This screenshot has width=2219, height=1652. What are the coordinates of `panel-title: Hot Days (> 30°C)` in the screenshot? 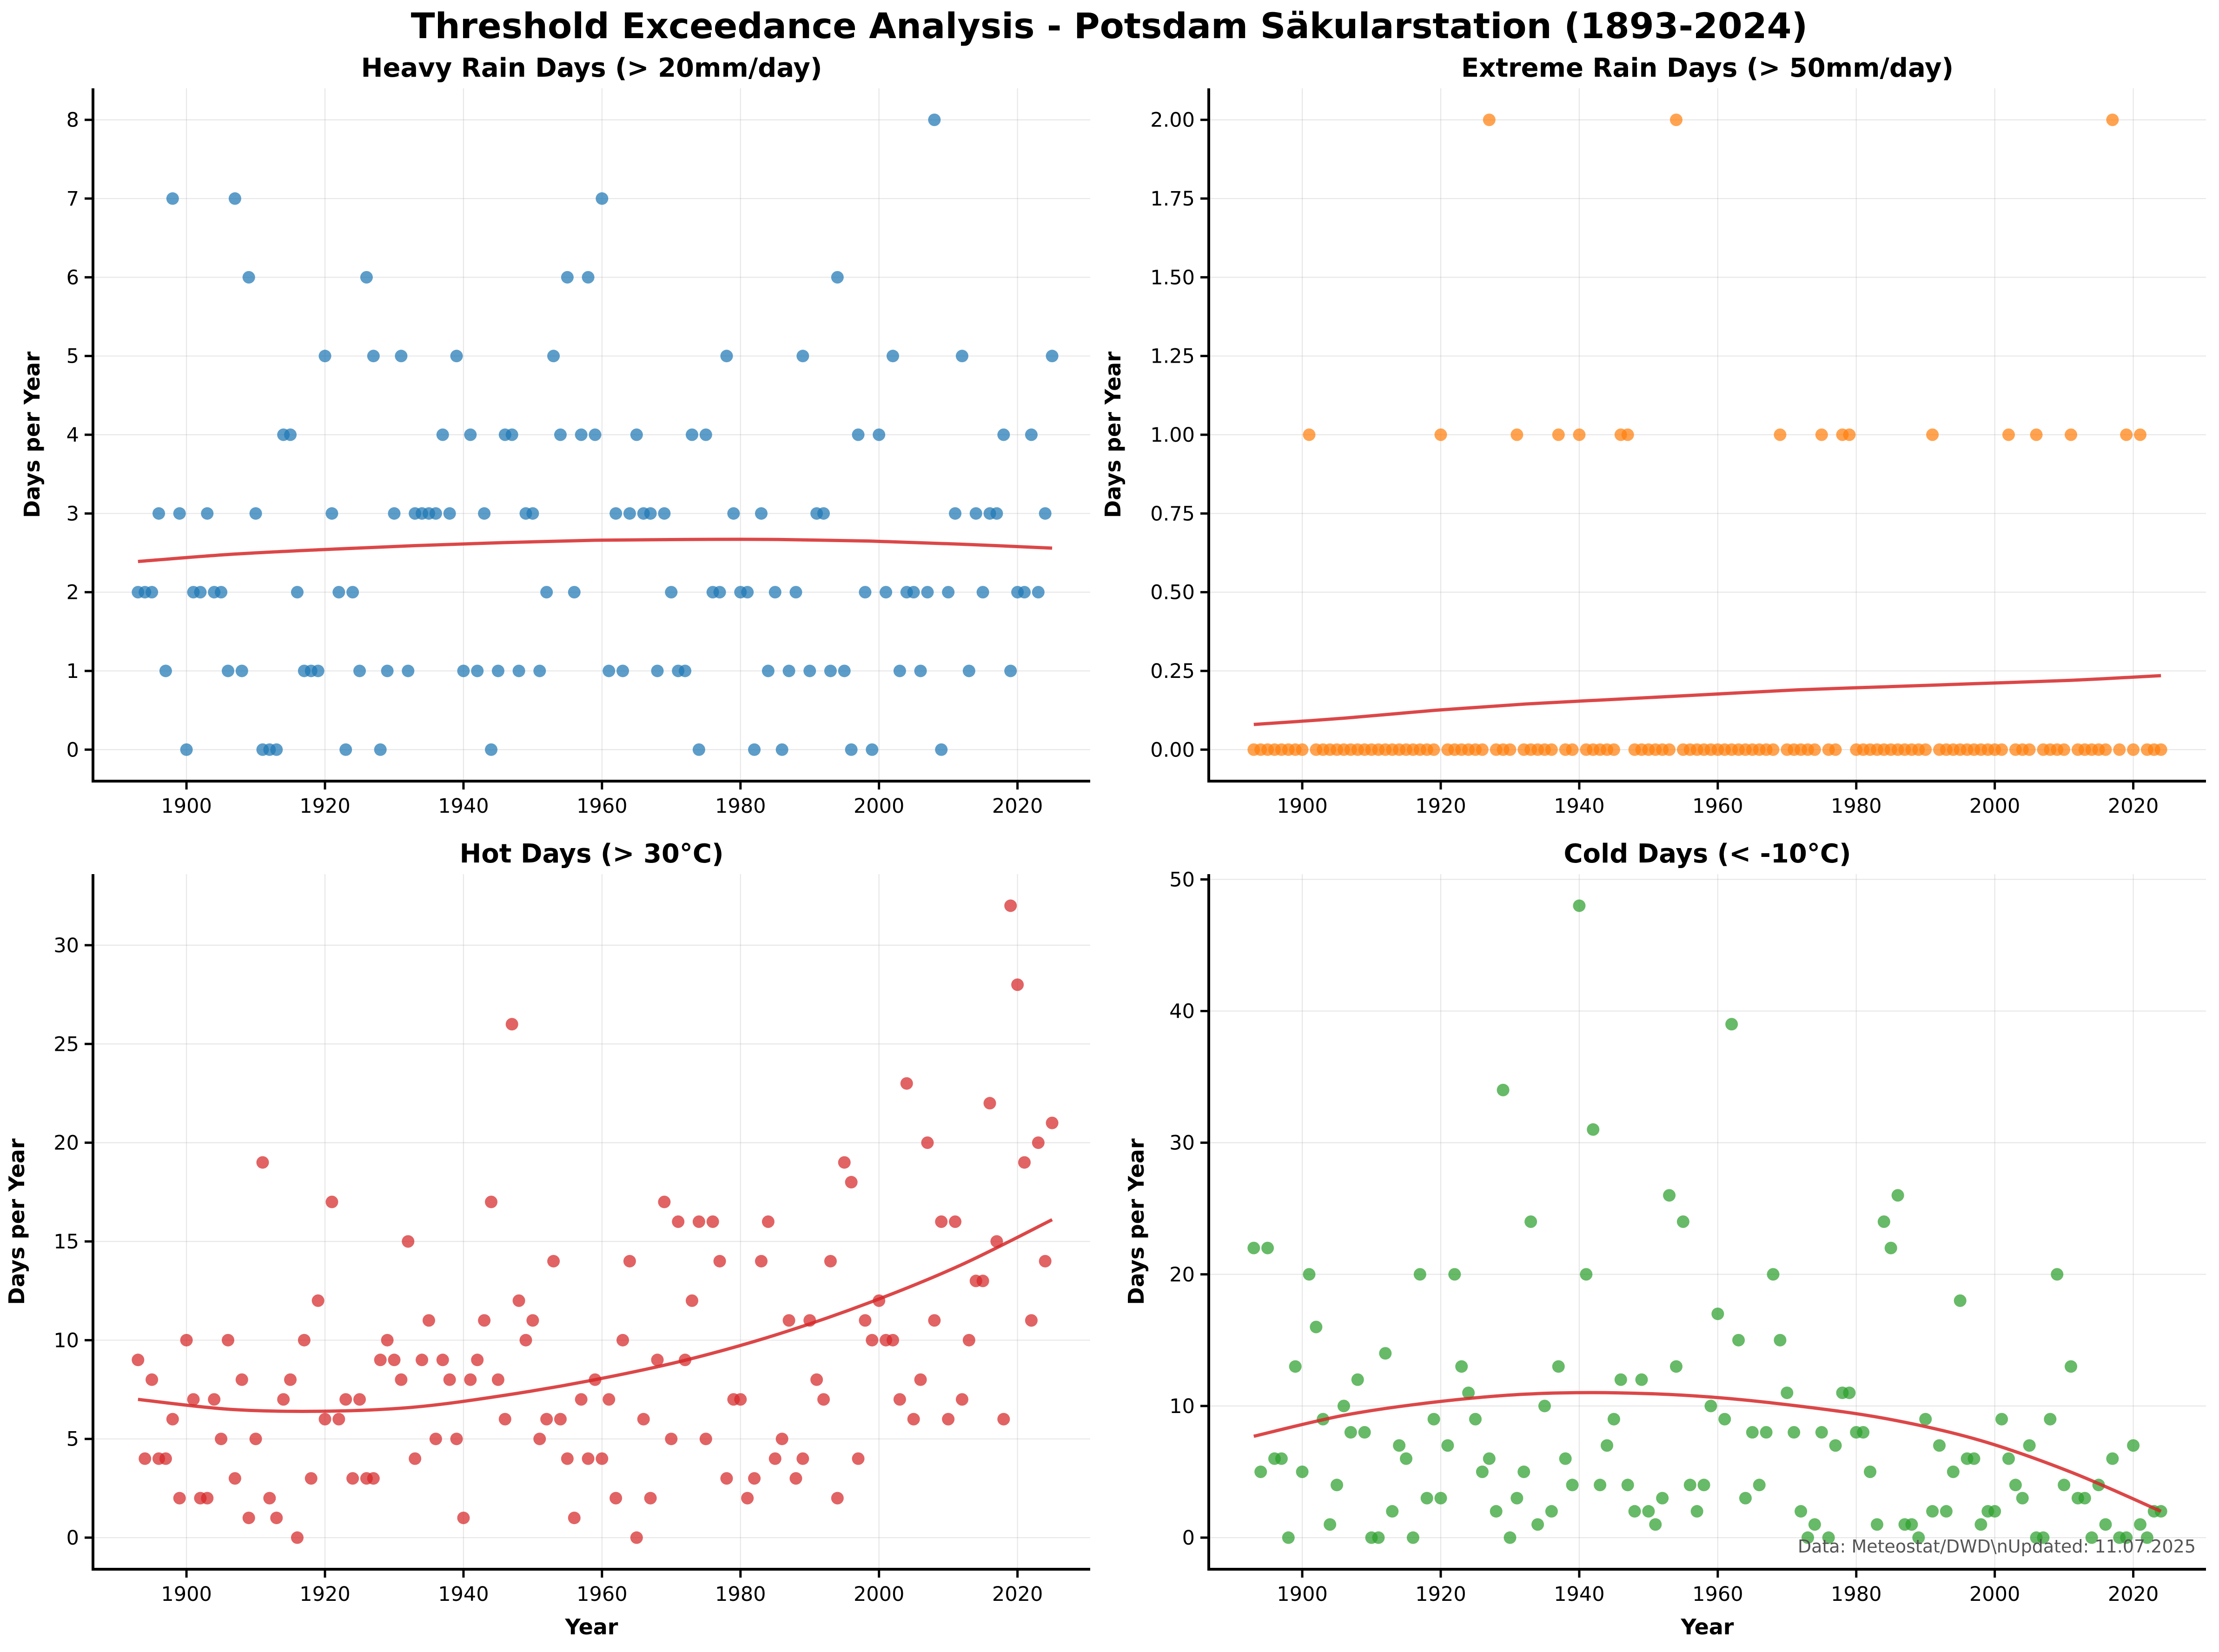 It's located at (591, 854).